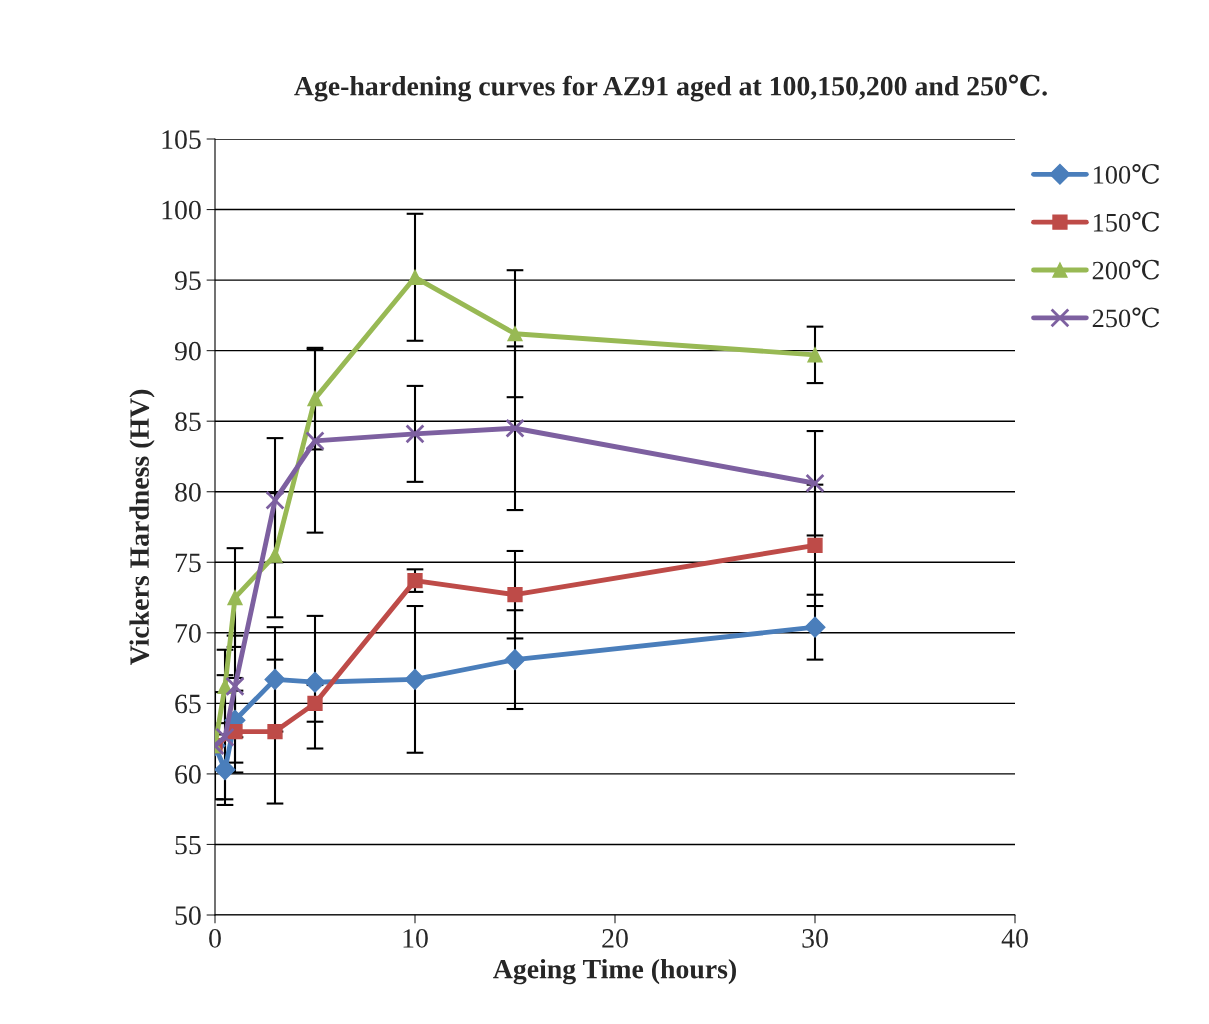 Image resolution: width=1209 pixels, height=1024 pixels. What do you see at coordinates (188, 633) in the screenshot?
I see `y-tick-label: 70` at bounding box center [188, 633].